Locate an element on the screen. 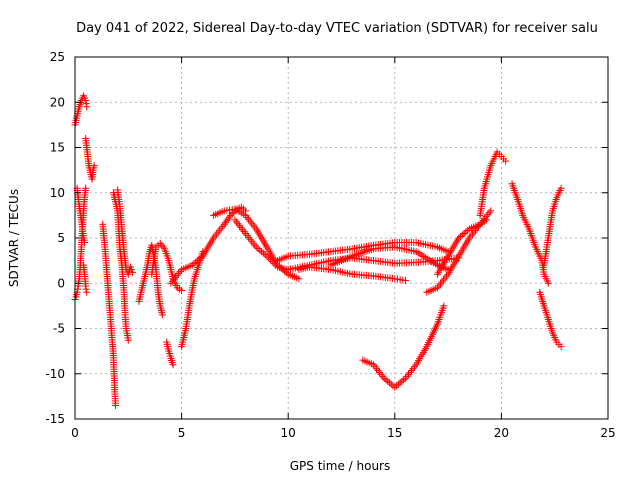 This screenshot has width=640, height=480. x-tick-label: 15 is located at coordinates (394, 433).